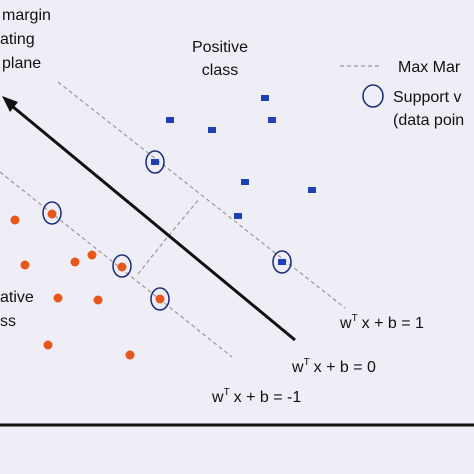 This screenshot has height=474, width=474. Describe the element at coordinates (268, 397) in the screenshot. I see `eq-rest: x + b = -1` at that location.